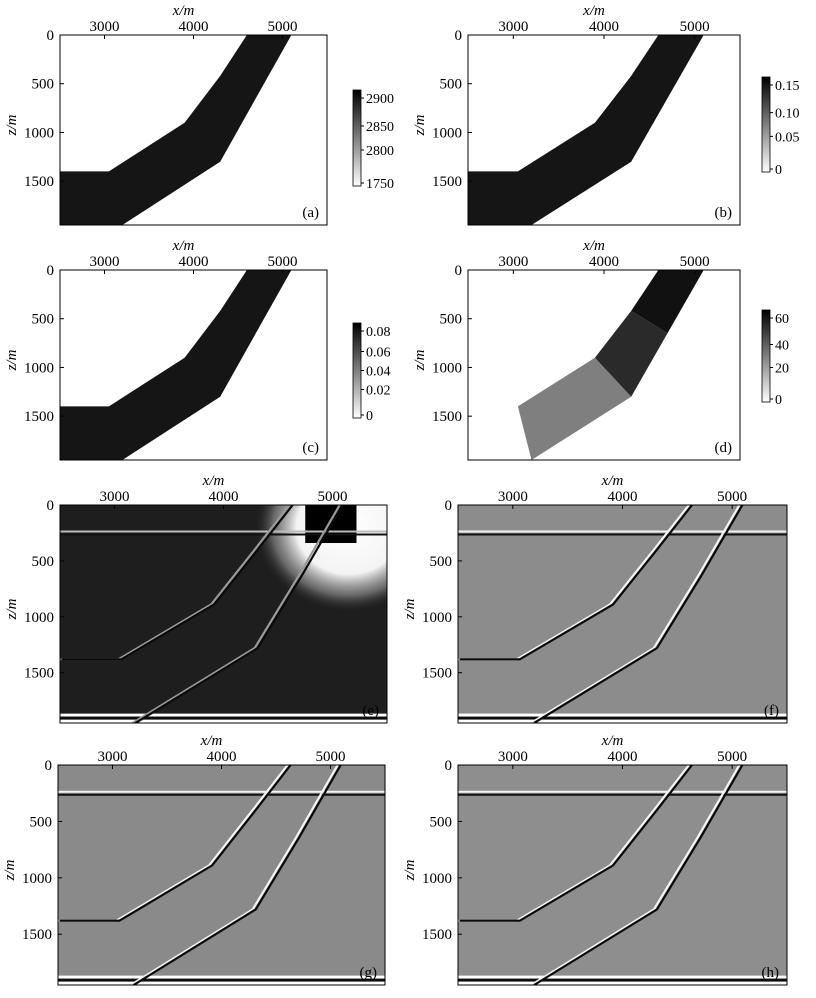  Describe the element at coordinates (771, 711) in the screenshot. I see `panel-label: (f)` at that location.